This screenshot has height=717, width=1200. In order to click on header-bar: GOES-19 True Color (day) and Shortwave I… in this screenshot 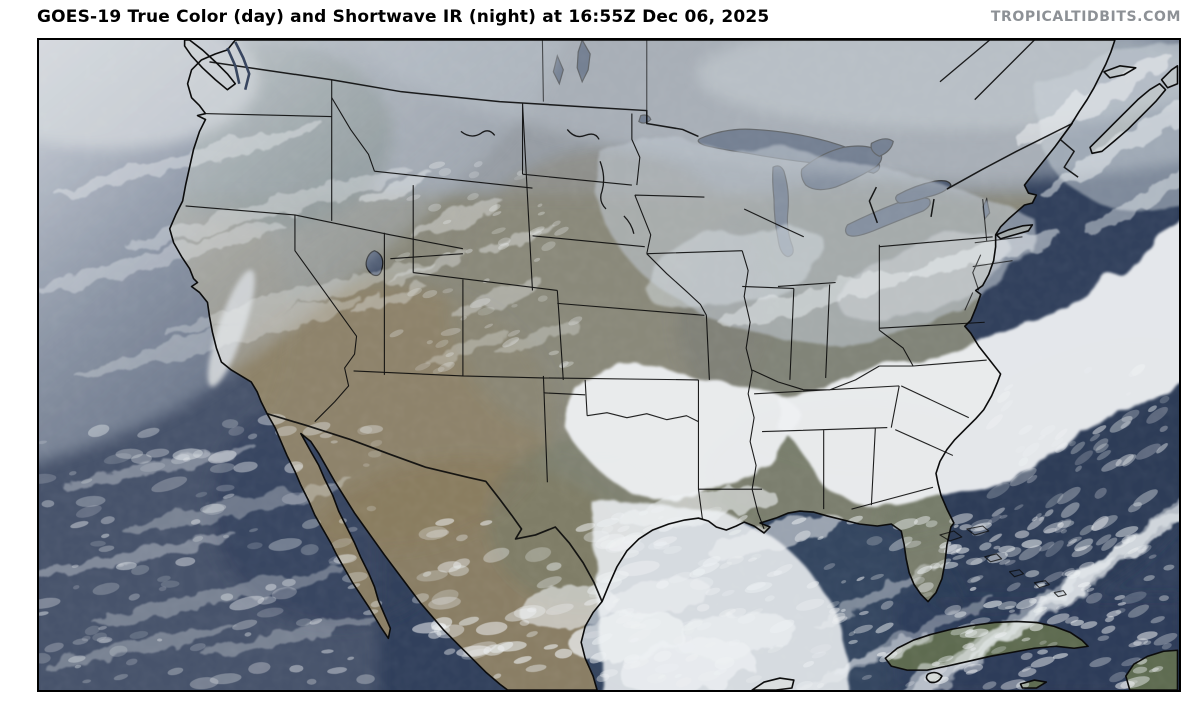, I will do `click(600, 19)`.